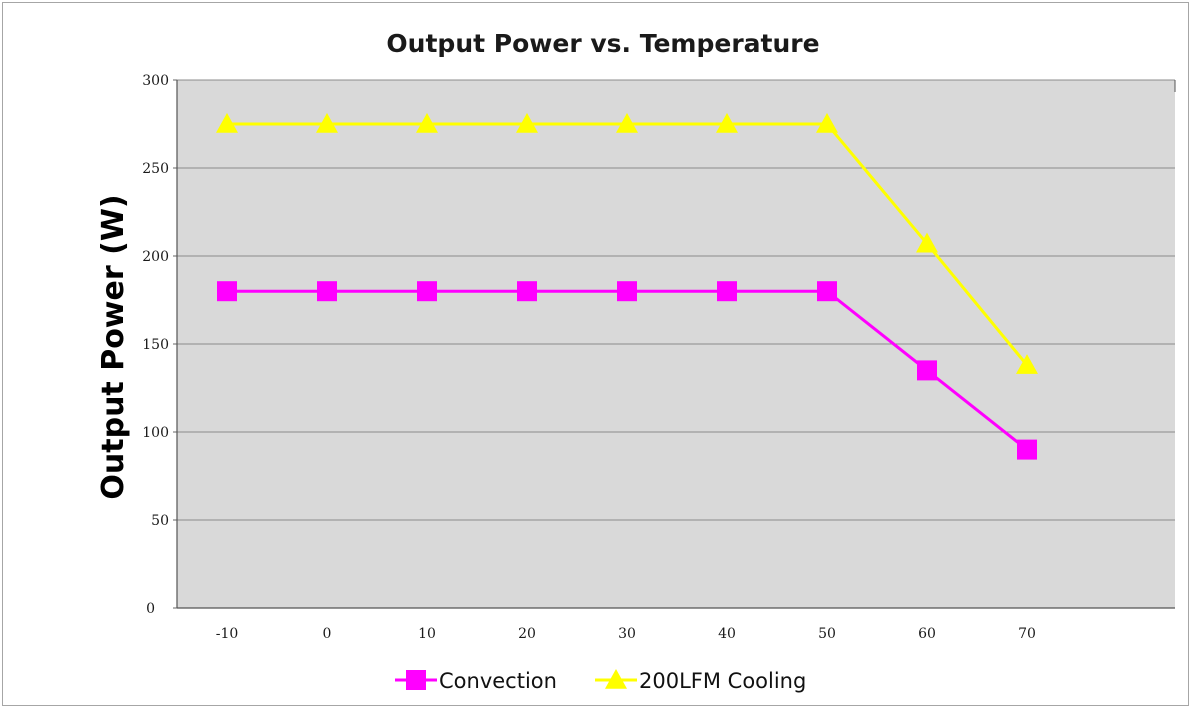 The width and height of the screenshot is (1193, 710). I want to click on x-tick-label-60: 60, so click(927, 634).